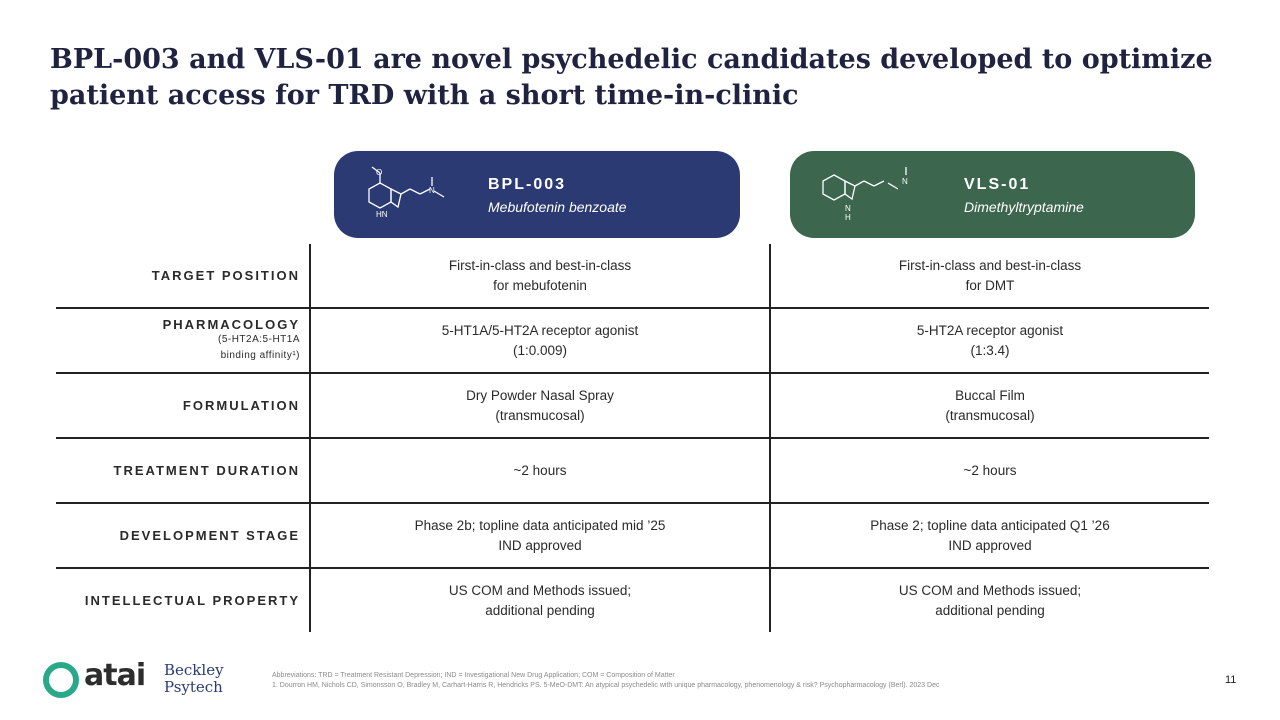 Image resolution: width=1280 pixels, height=720 pixels. Describe the element at coordinates (115, 675) in the screenshot. I see `atai-logo-text: atai` at that location.